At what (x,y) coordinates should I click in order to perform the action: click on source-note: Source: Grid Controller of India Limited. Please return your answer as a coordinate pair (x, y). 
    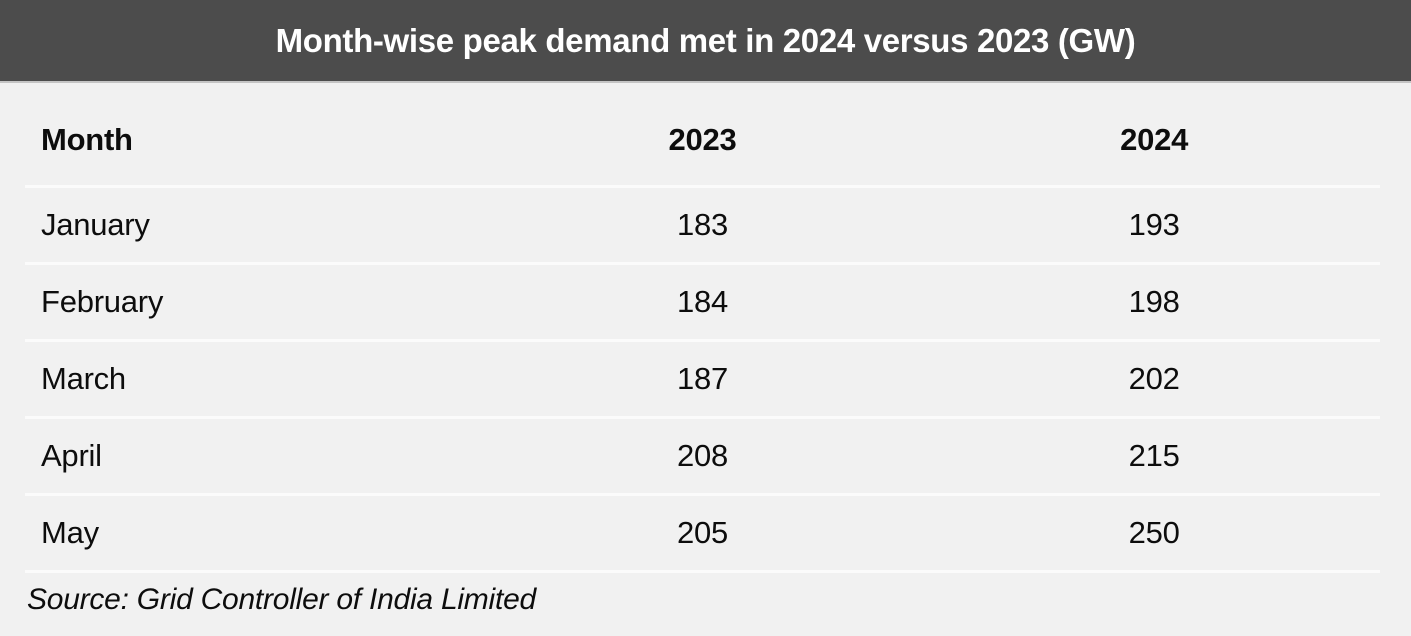
    Looking at the image, I should click on (281, 599).